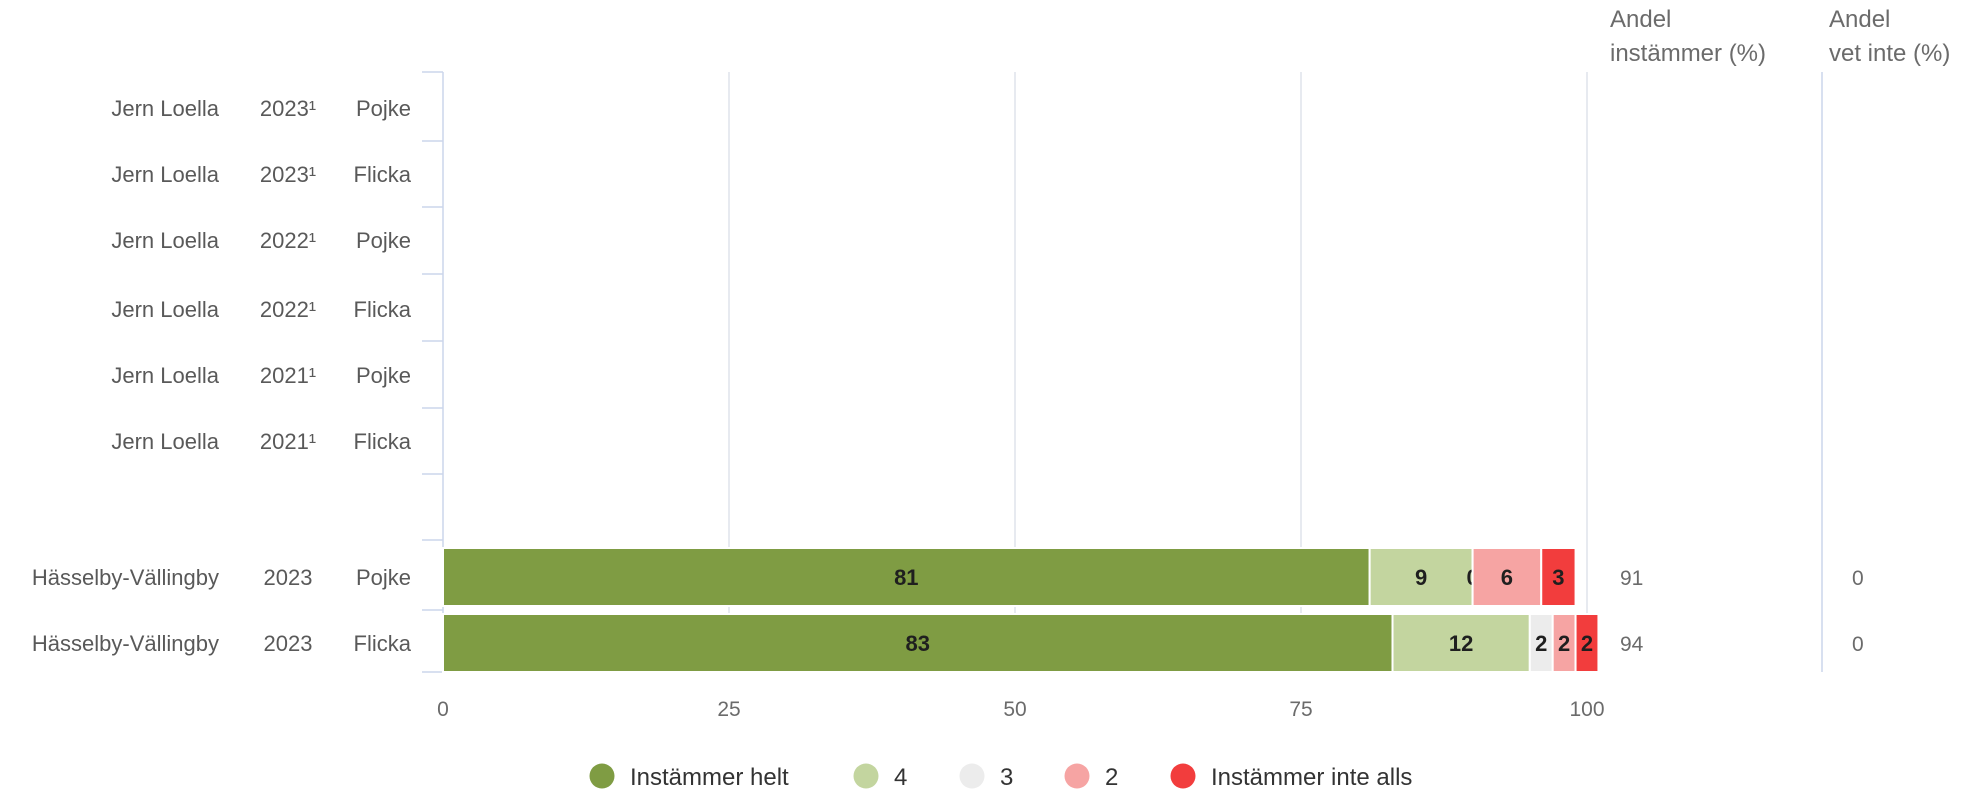 The width and height of the screenshot is (1983, 791). I want to click on legend-label: 2, so click(1111, 777).